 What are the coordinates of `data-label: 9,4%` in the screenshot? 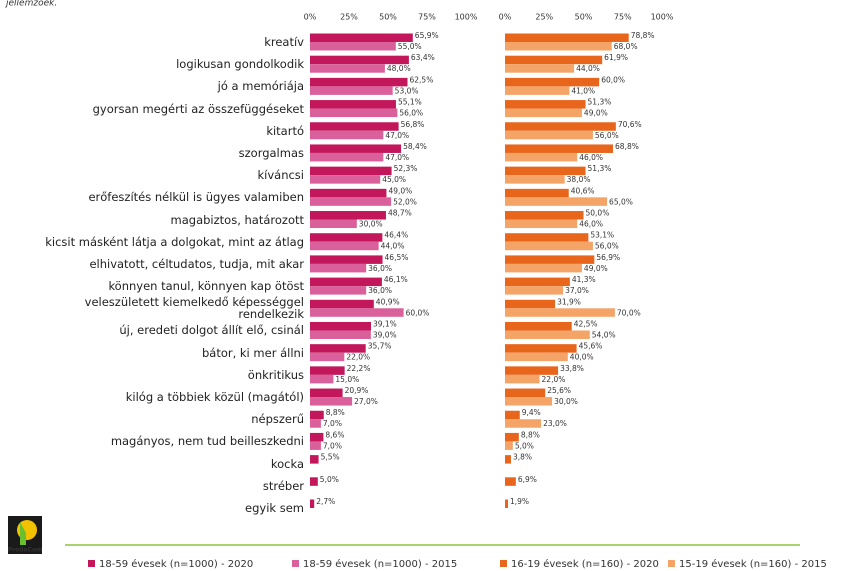 It's located at (531, 412).